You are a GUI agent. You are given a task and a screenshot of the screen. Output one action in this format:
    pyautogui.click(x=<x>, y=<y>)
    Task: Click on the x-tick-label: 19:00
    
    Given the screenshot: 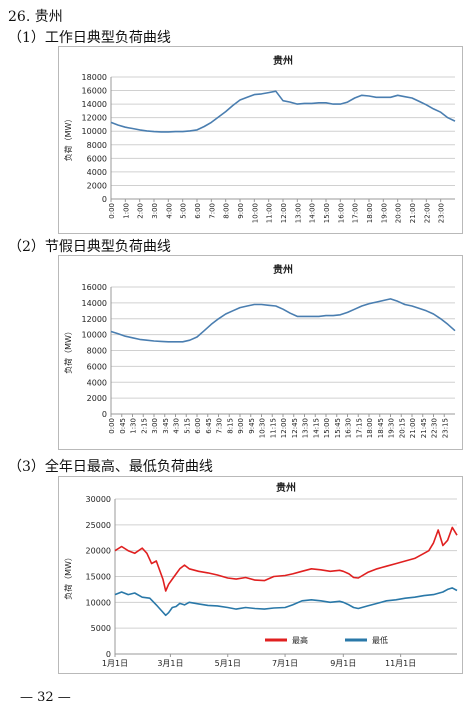 What is the action you would take?
    pyautogui.click(x=384, y=213)
    